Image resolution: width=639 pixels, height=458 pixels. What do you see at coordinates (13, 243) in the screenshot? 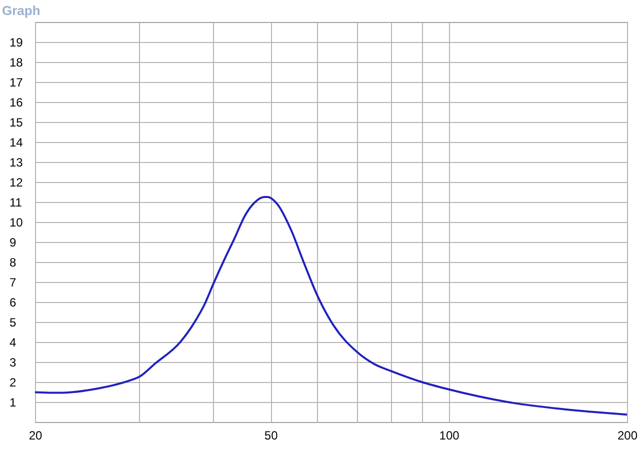
I see `y-tick-label: 9` at bounding box center [13, 243].